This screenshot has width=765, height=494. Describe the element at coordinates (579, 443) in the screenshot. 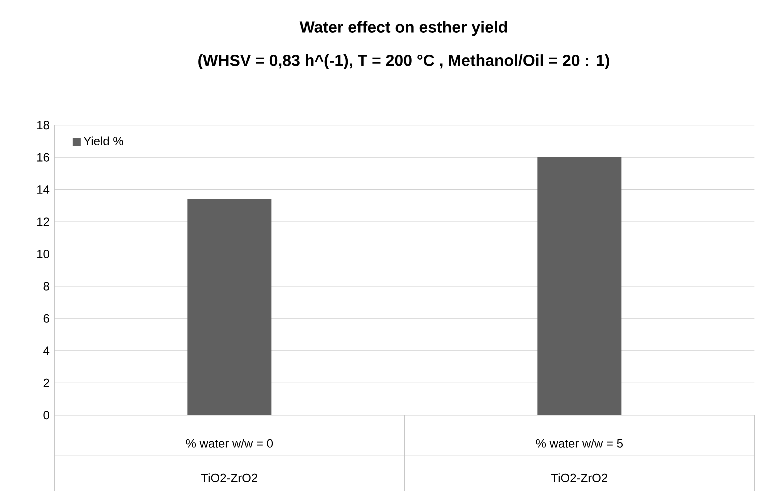

I see `x-tick-label: % water w/w = 5` at that location.